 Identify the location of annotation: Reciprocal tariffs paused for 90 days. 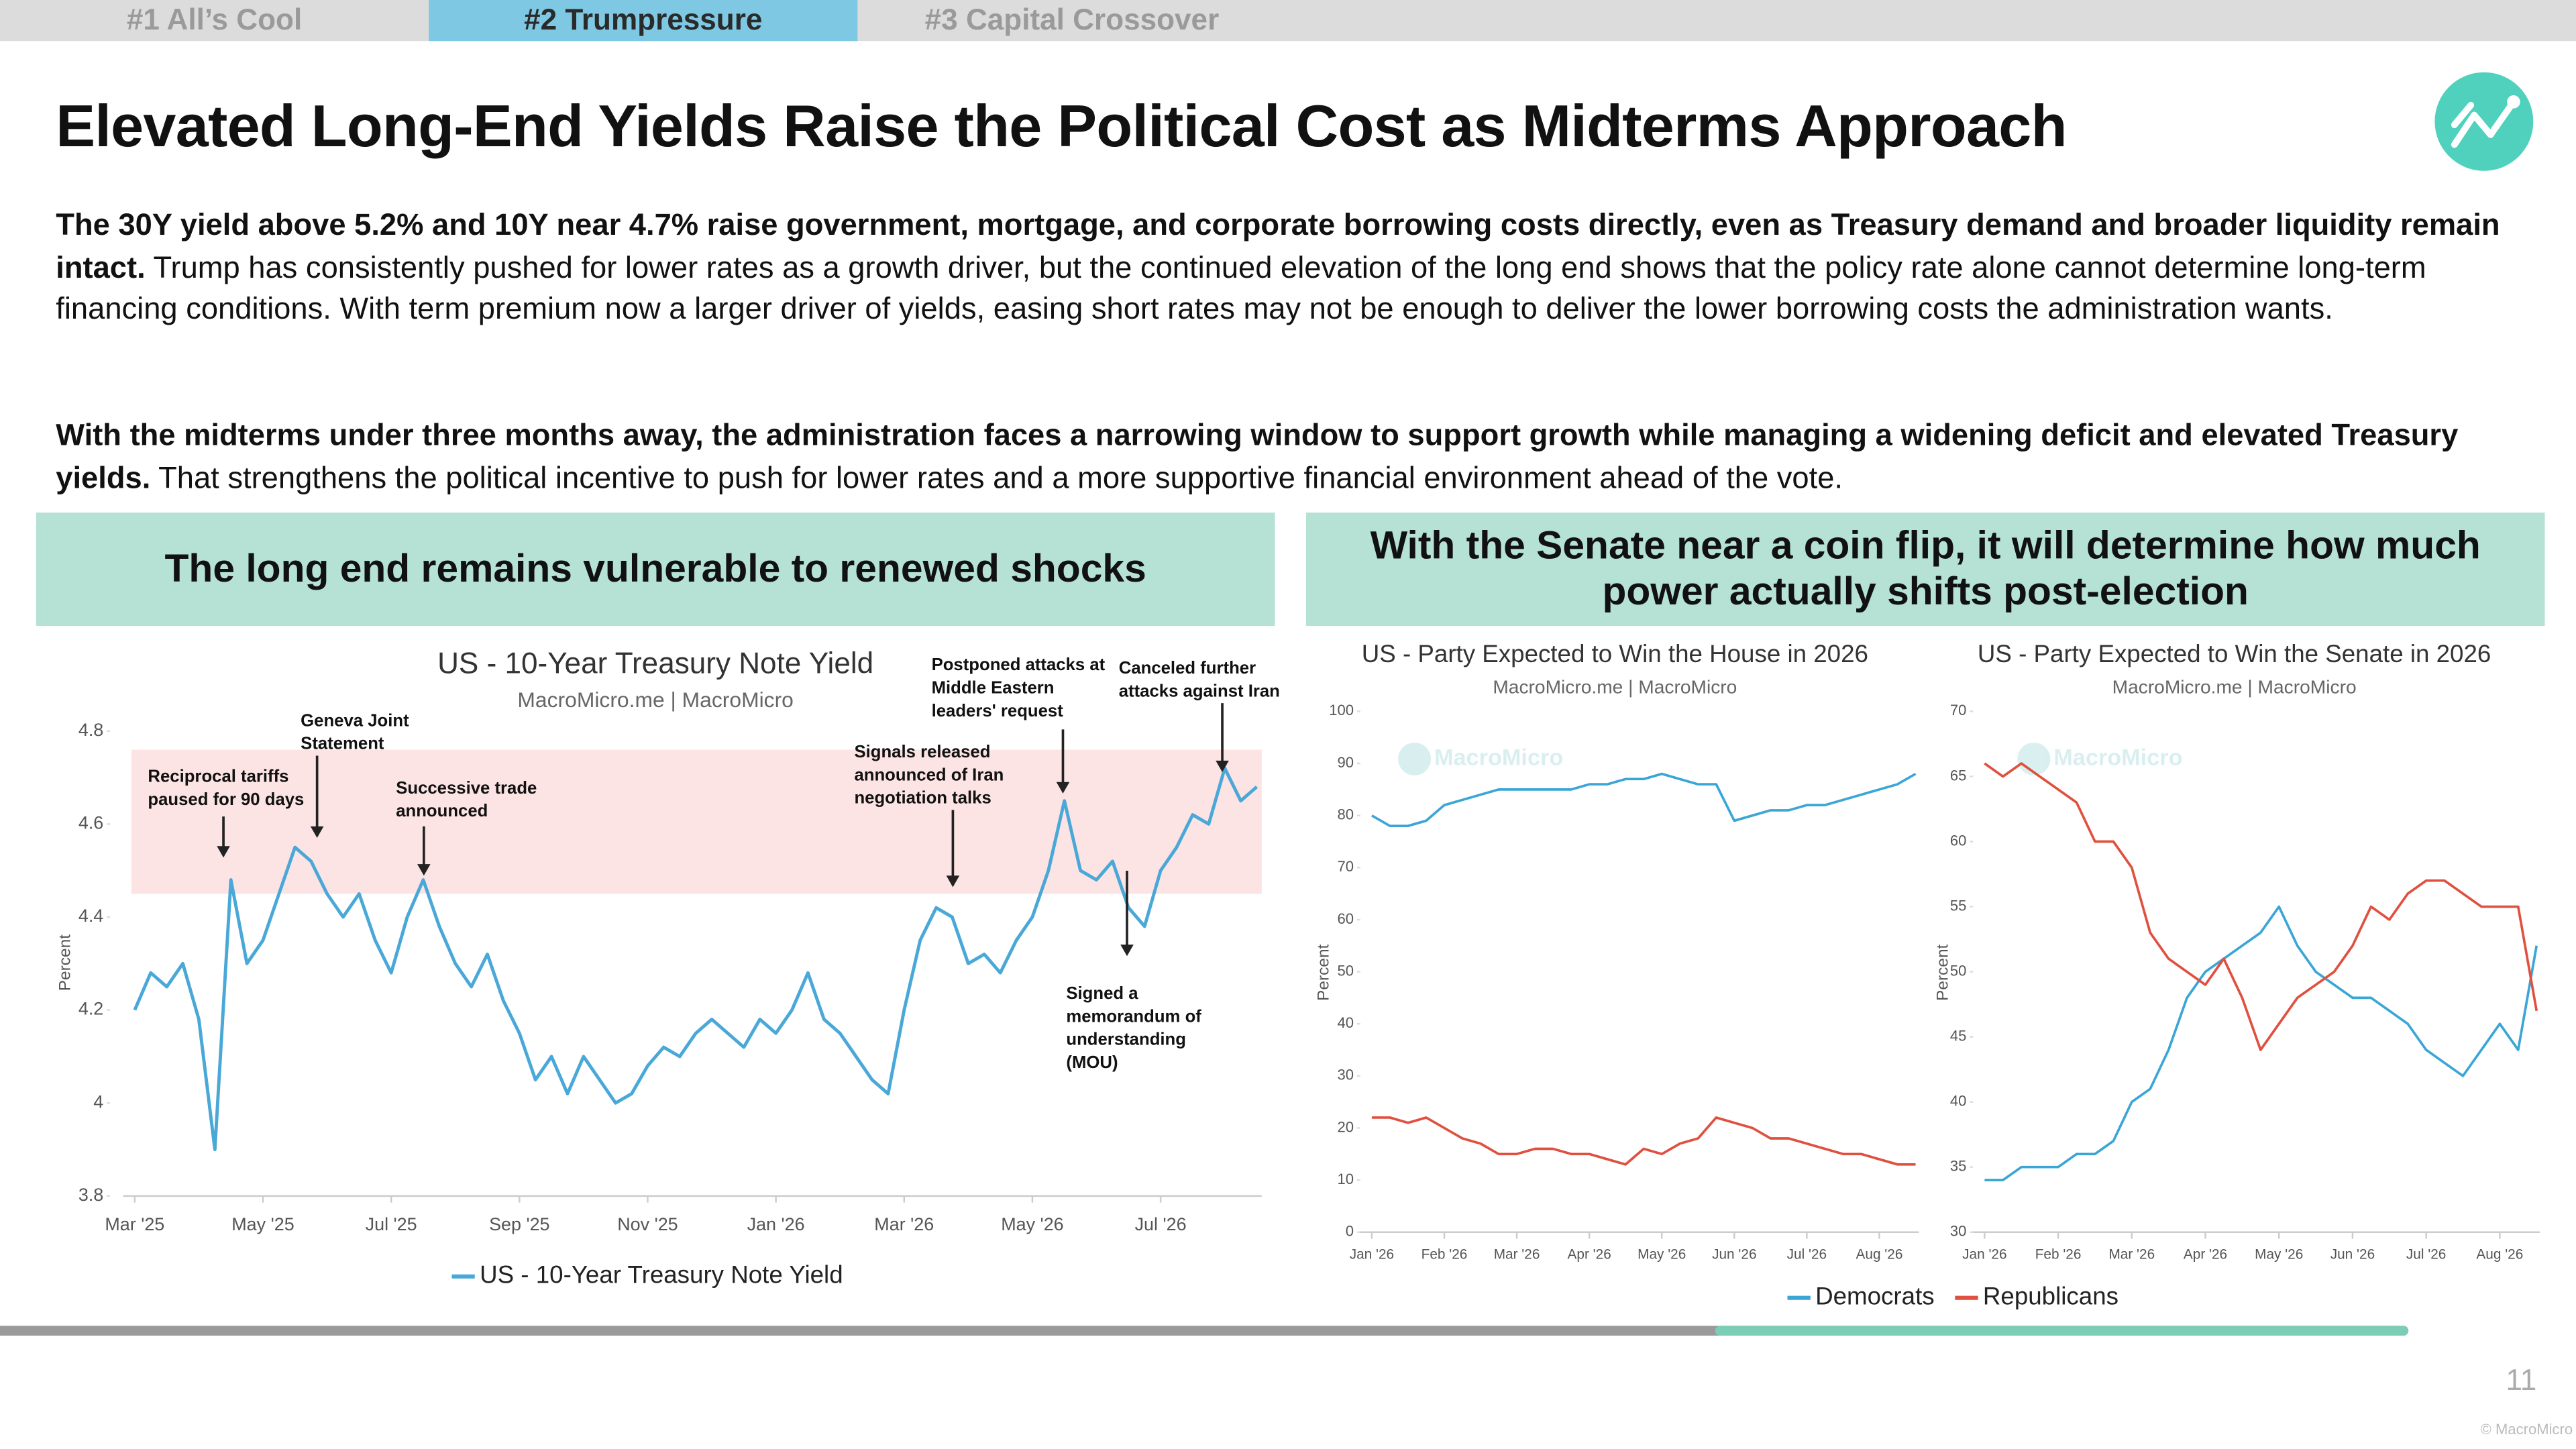
(226, 788).